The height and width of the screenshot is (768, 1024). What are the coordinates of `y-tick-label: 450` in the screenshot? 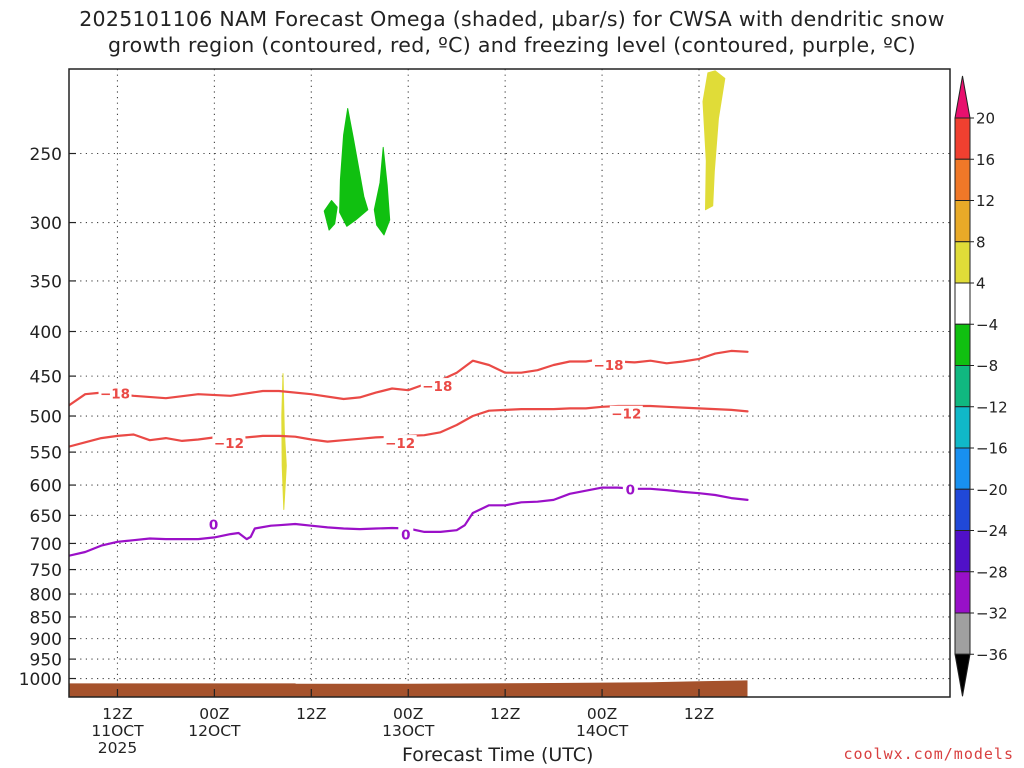 It's located at (46, 378).